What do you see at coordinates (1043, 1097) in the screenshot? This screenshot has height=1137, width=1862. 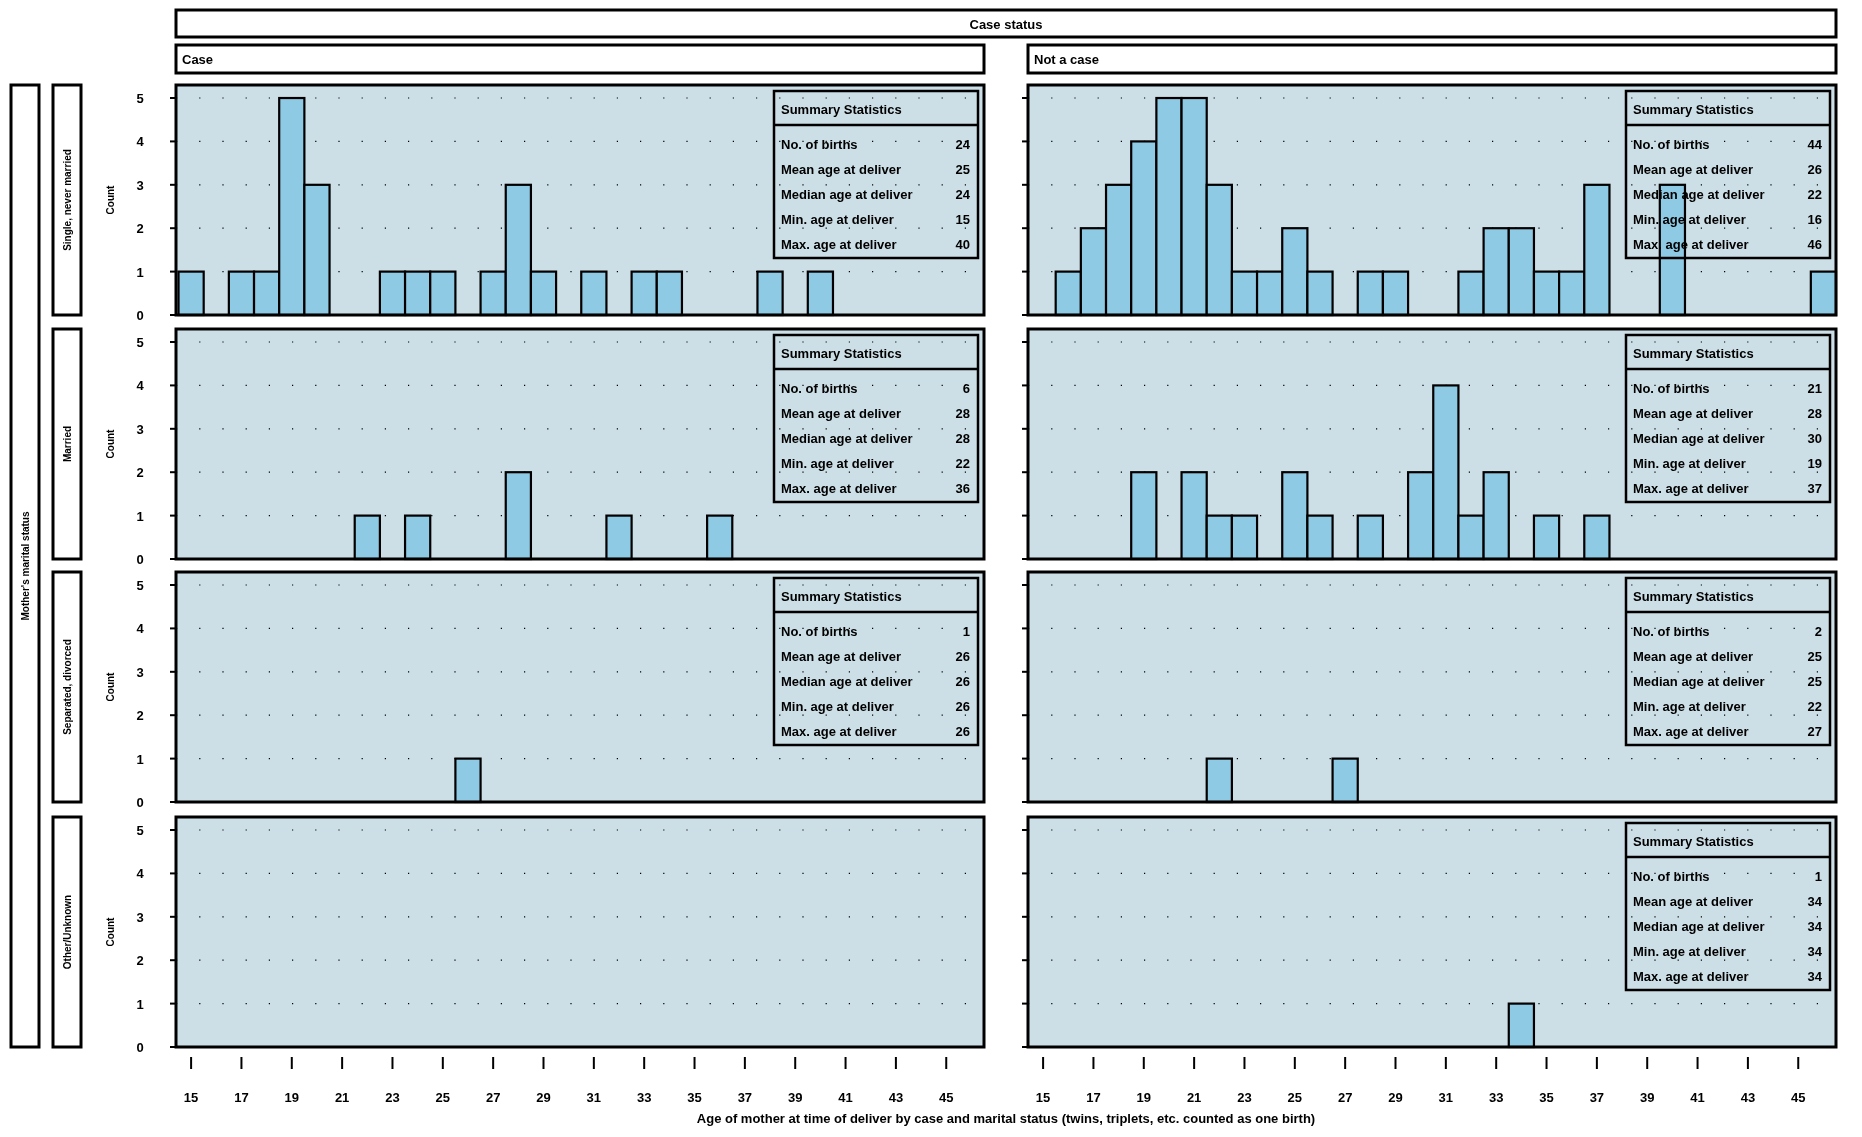 I see `x-tick-label: 15` at bounding box center [1043, 1097].